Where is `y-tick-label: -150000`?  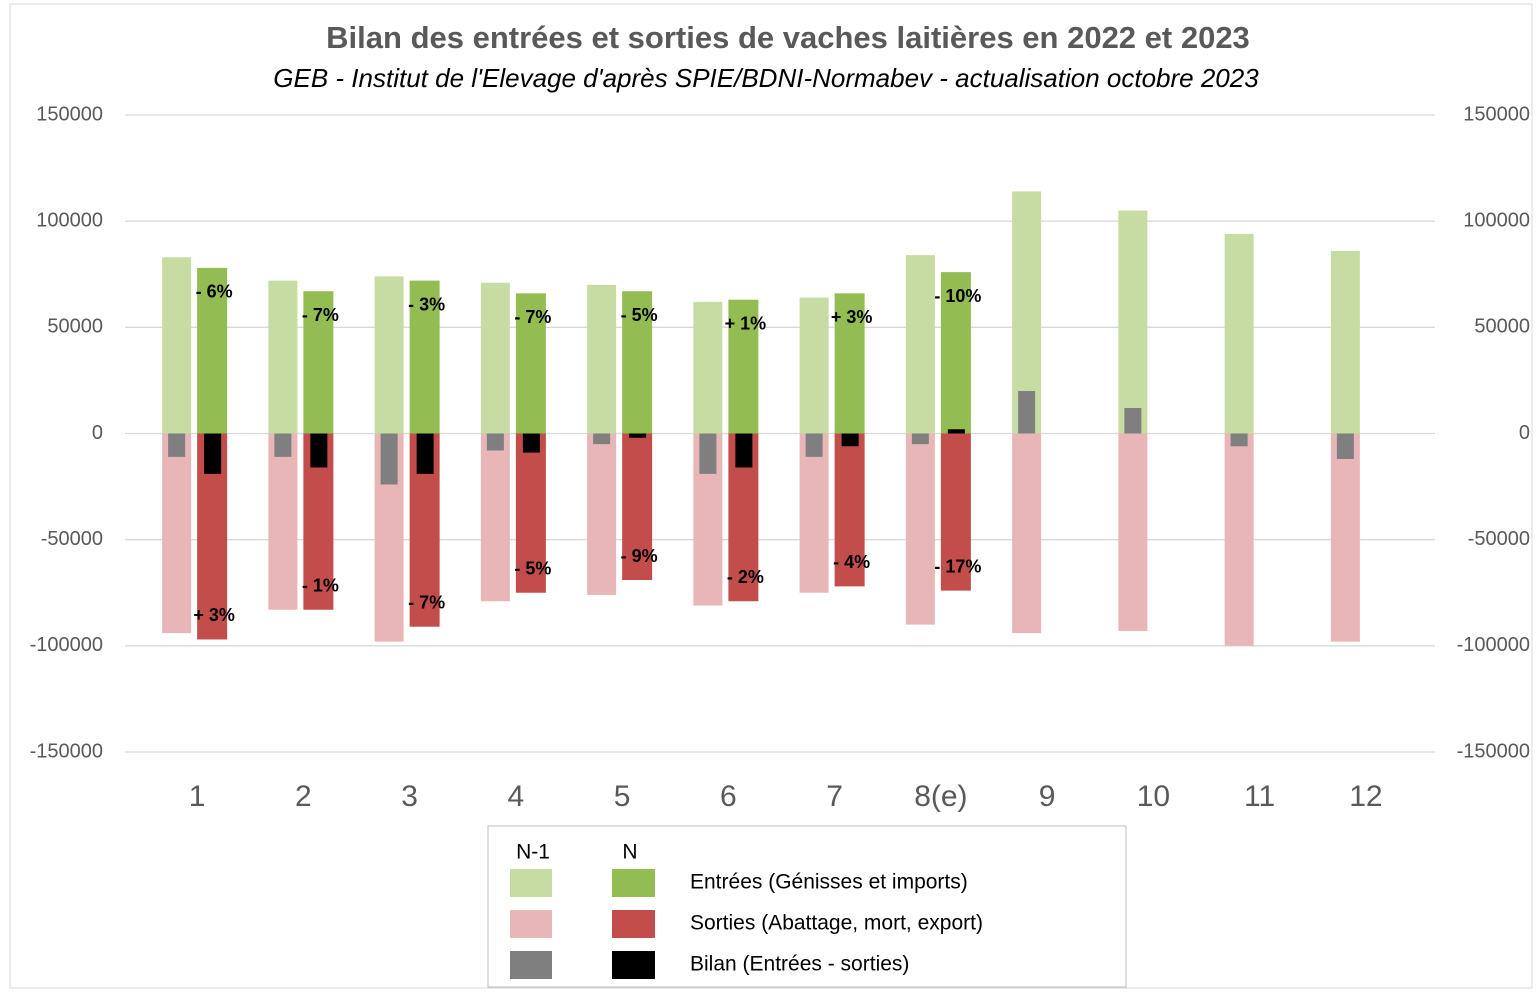 y-tick-label: -150000 is located at coordinates (66, 751).